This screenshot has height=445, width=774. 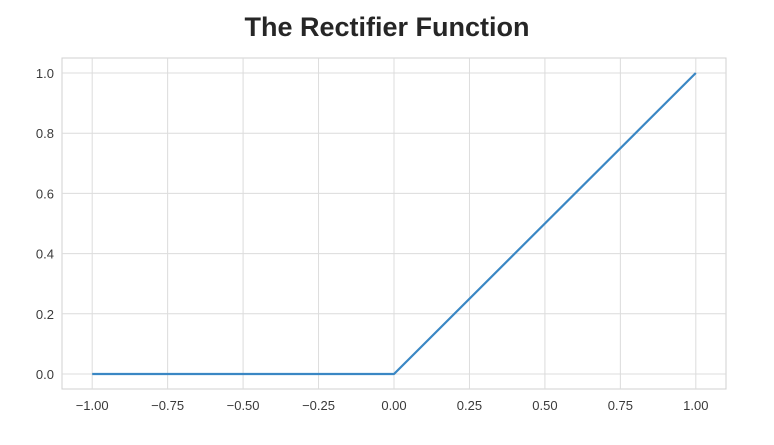 What do you see at coordinates (92, 405) in the screenshot?
I see `x-tick-label: −1.00` at bounding box center [92, 405].